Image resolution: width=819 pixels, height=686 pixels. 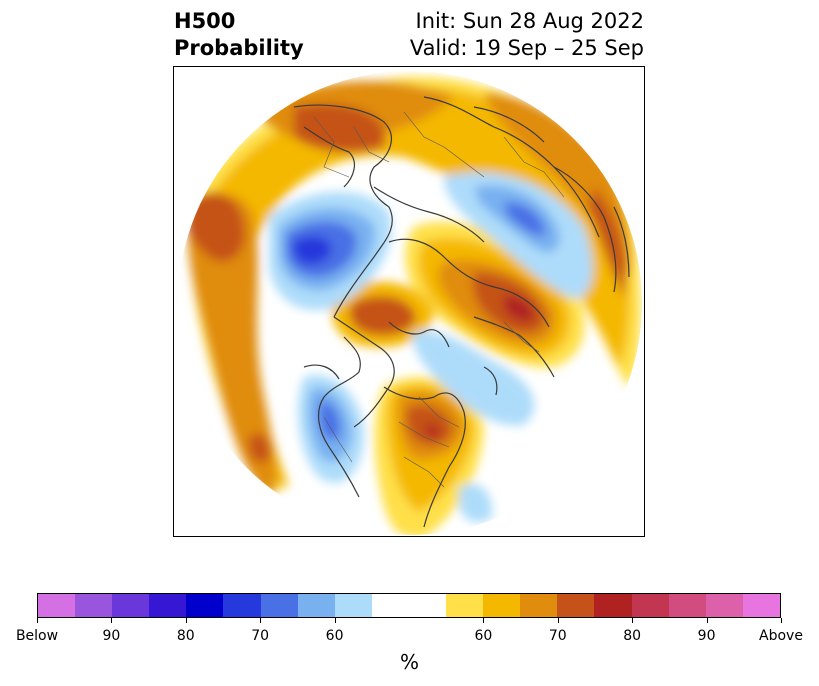 What do you see at coordinates (526, 48) in the screenshot?
I see `valid-label: Valid: 19 Sep – 25 Sep` at bounding box center [526, 48].